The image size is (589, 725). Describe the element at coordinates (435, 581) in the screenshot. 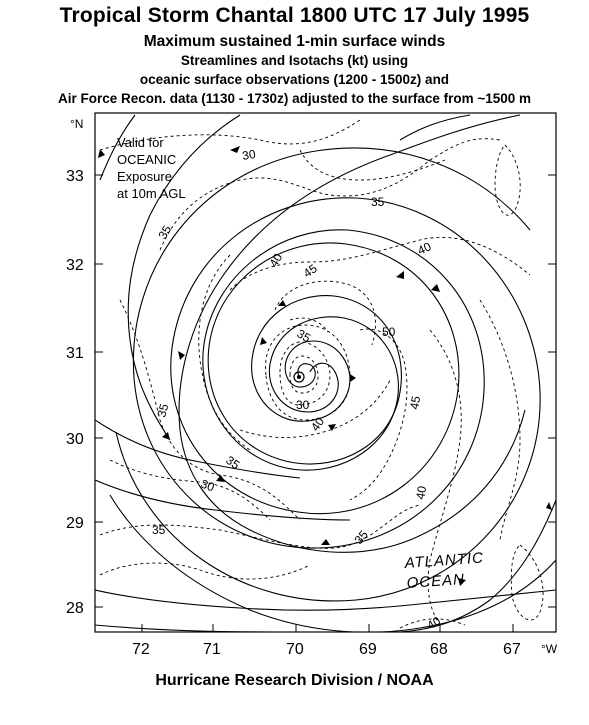

I see `ocean-label-line-2: OCEAN` at that location.